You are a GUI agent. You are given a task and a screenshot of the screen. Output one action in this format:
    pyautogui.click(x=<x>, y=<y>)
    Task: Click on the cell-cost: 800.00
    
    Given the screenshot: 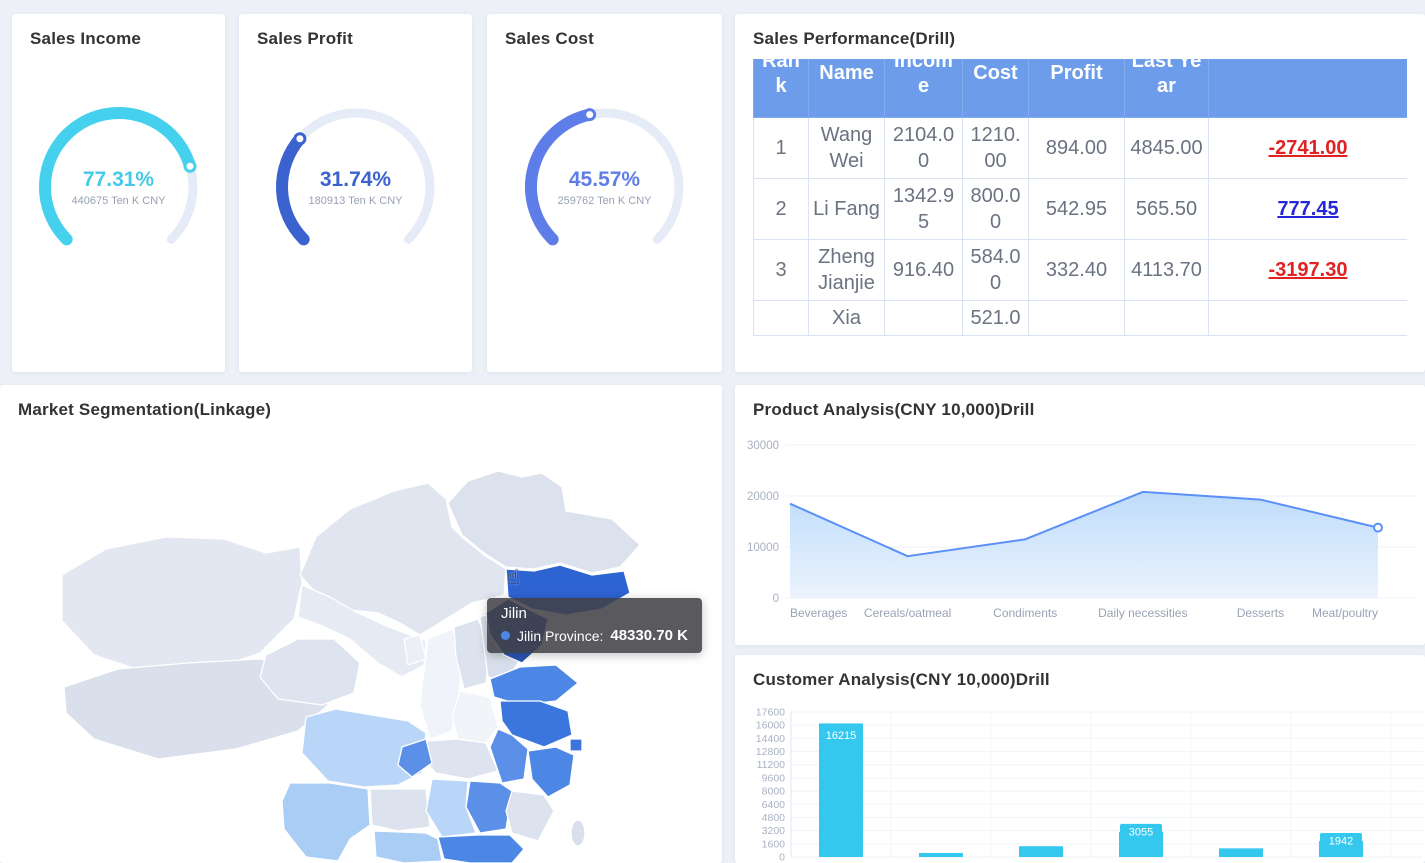 What is the action you would take?
    pyautogui.click(x=995, y=209)
    